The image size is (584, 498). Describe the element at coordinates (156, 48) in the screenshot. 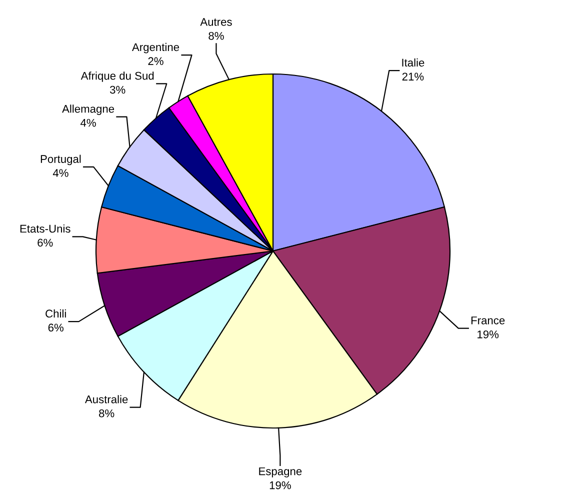

I see `slice-label: Argentine` at that location.